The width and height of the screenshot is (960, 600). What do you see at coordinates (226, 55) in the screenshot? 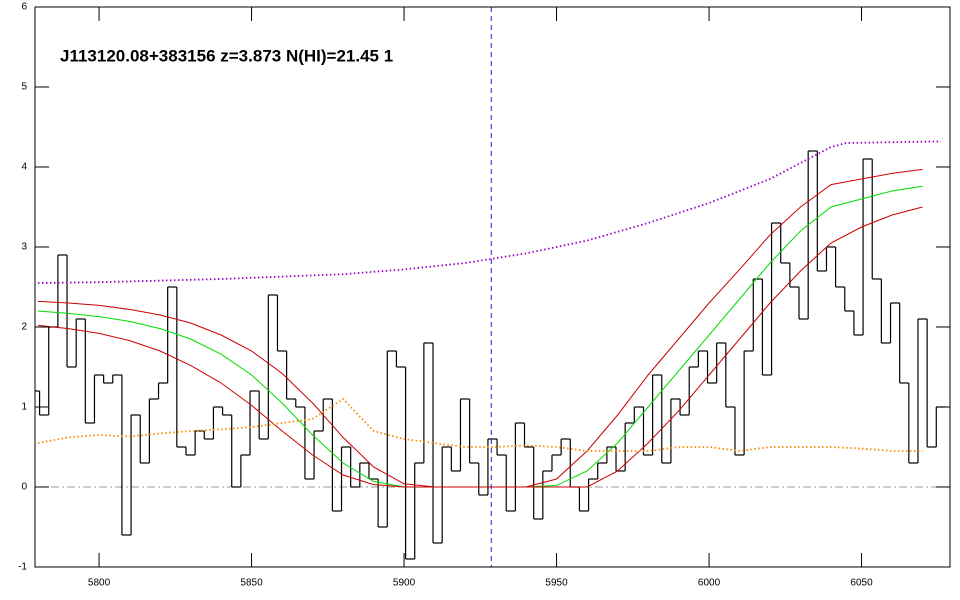
I see `chart-title: J113120.08+383156 z=3.873 N(HI)=21.45 1` at bounding box center [226, 55].